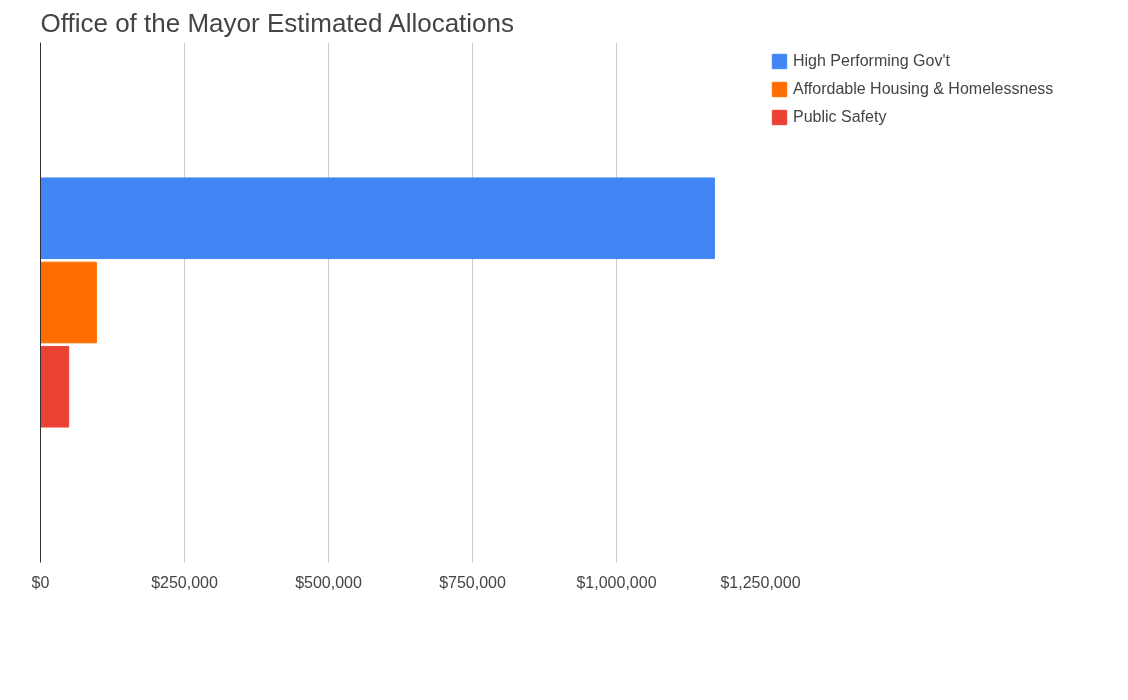 The height and width of the screenshot is (700, 1128). Describe the element at coordinates (923, 89) in the screenshot. I see `legend-label: Affordable Housing & Homelessness` at that location.